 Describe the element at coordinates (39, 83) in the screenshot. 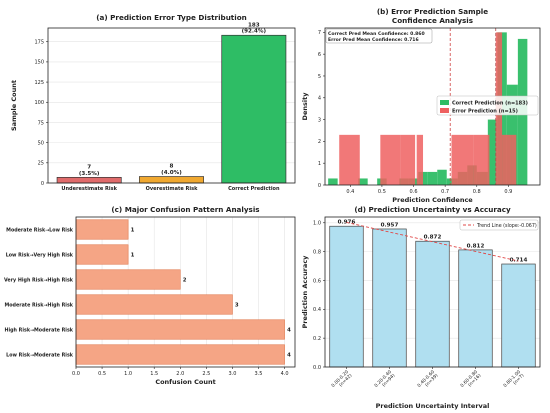

I see `y-tick-label: 125` at that location.